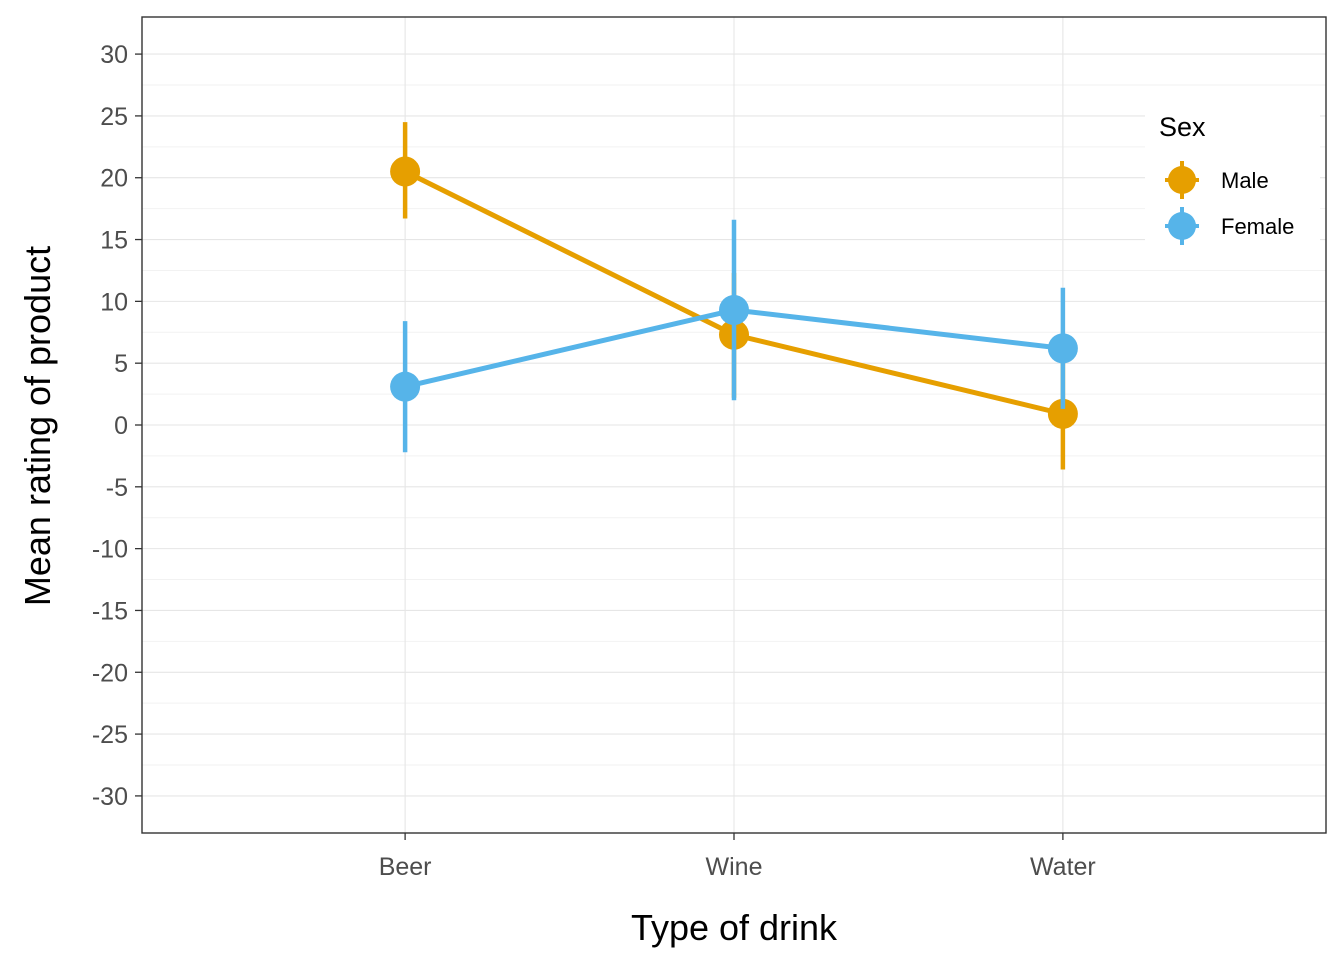 This screenshot has height=960, width=1344. Describe the element at coordinates (1063, 867) in the screenshot. I see `x-tick-label: Water` at that location.